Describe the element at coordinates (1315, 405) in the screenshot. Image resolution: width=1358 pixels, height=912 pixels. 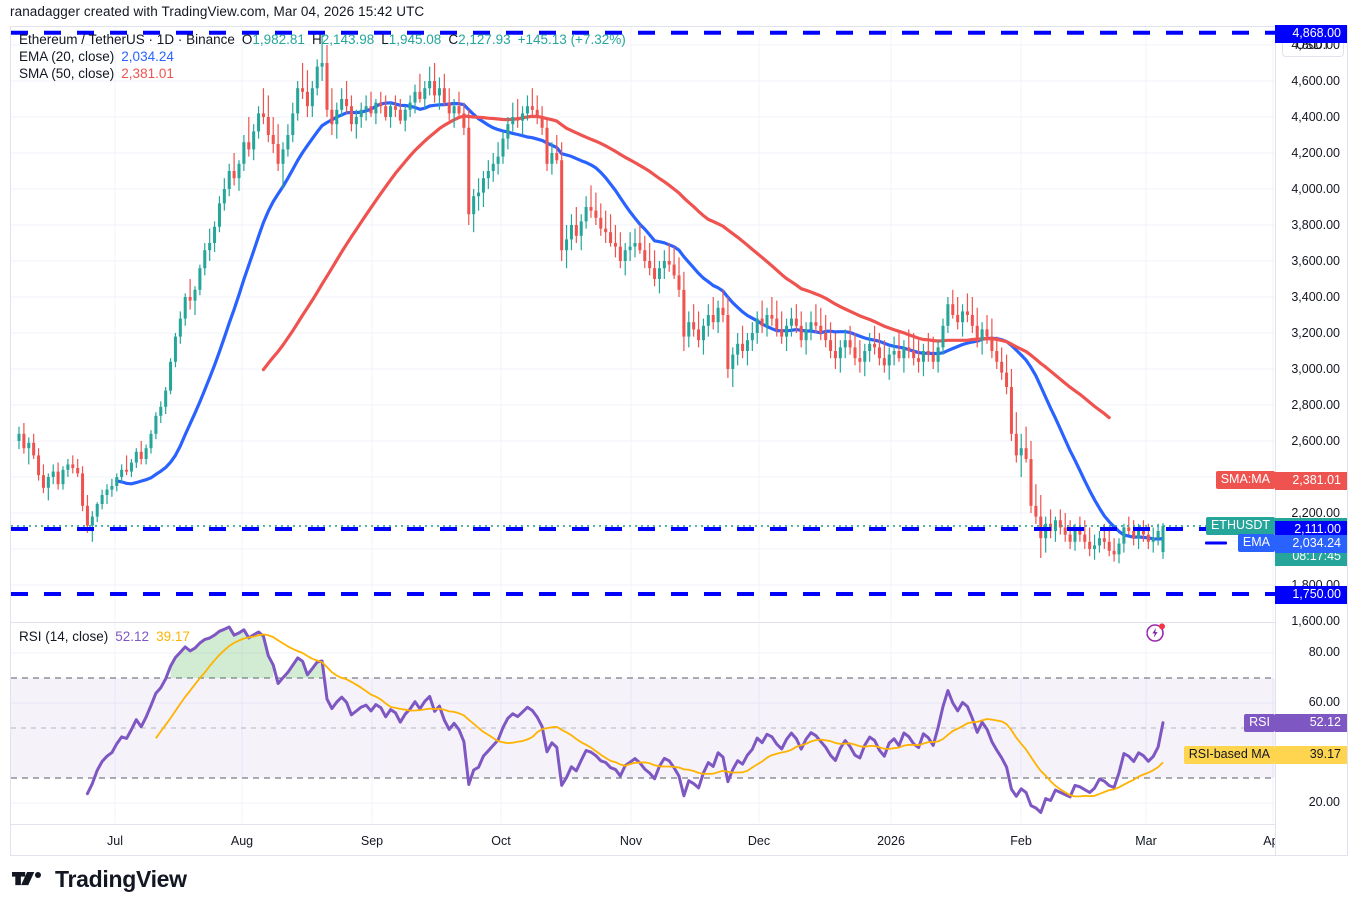
I see `price-tick: 2,800.00` at that location.